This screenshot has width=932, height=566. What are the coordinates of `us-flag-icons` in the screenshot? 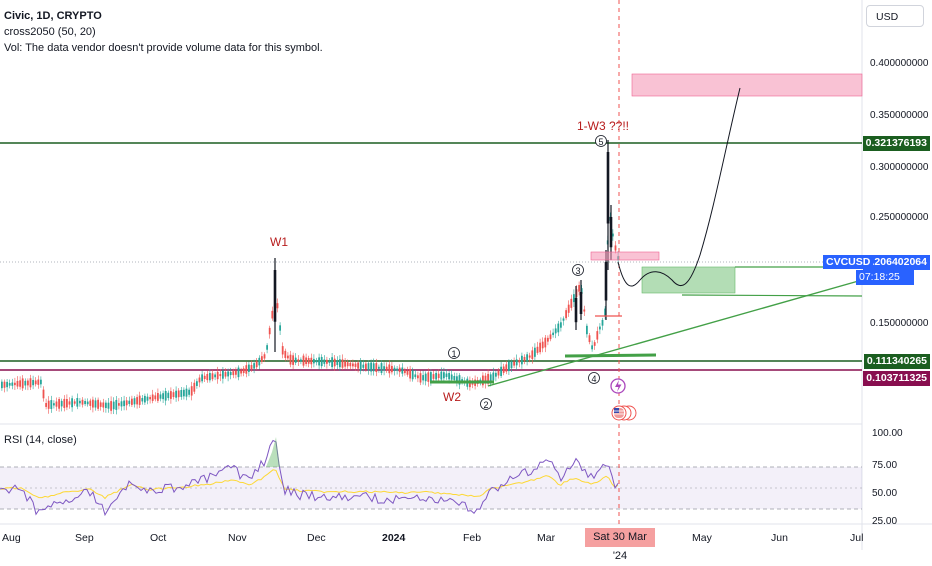 It's located at (624, 413).